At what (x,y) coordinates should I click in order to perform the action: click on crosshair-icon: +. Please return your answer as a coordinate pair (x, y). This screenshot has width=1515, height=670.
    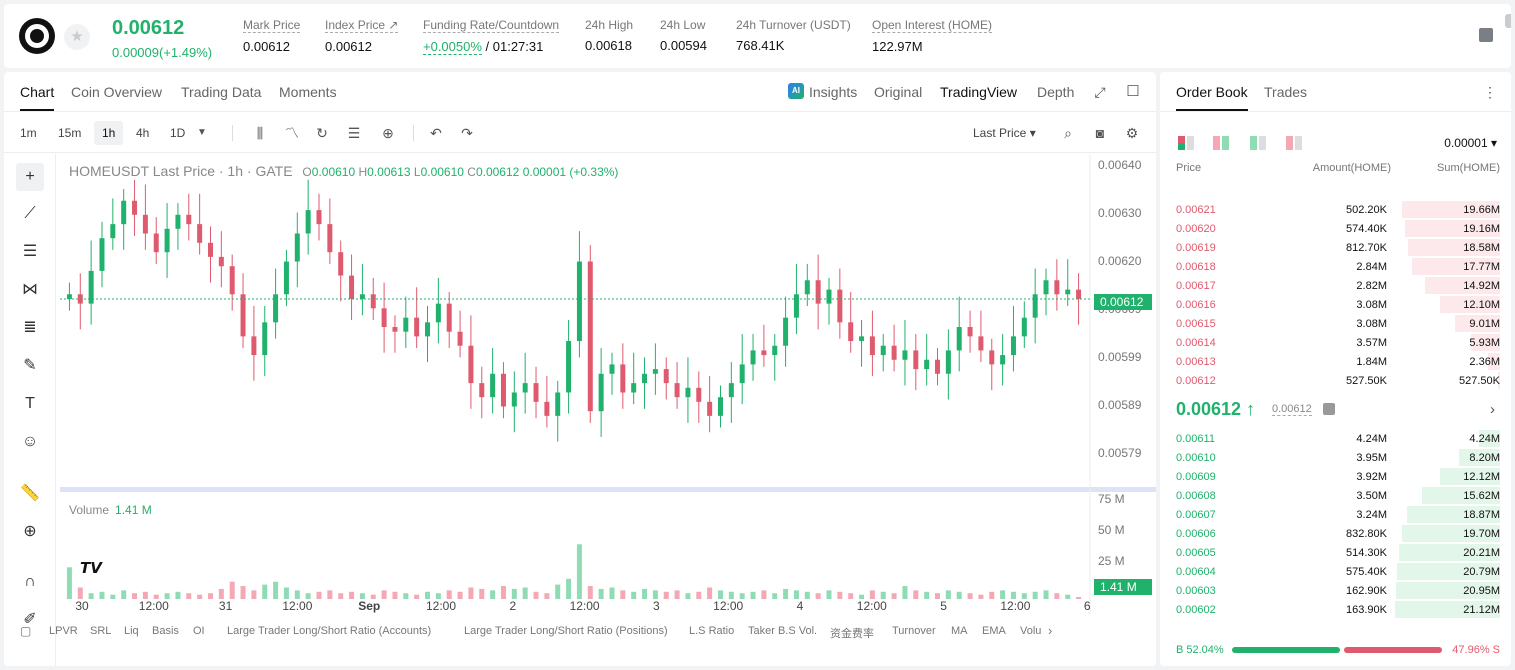
    Looking at the image, I should click on (30, 177).